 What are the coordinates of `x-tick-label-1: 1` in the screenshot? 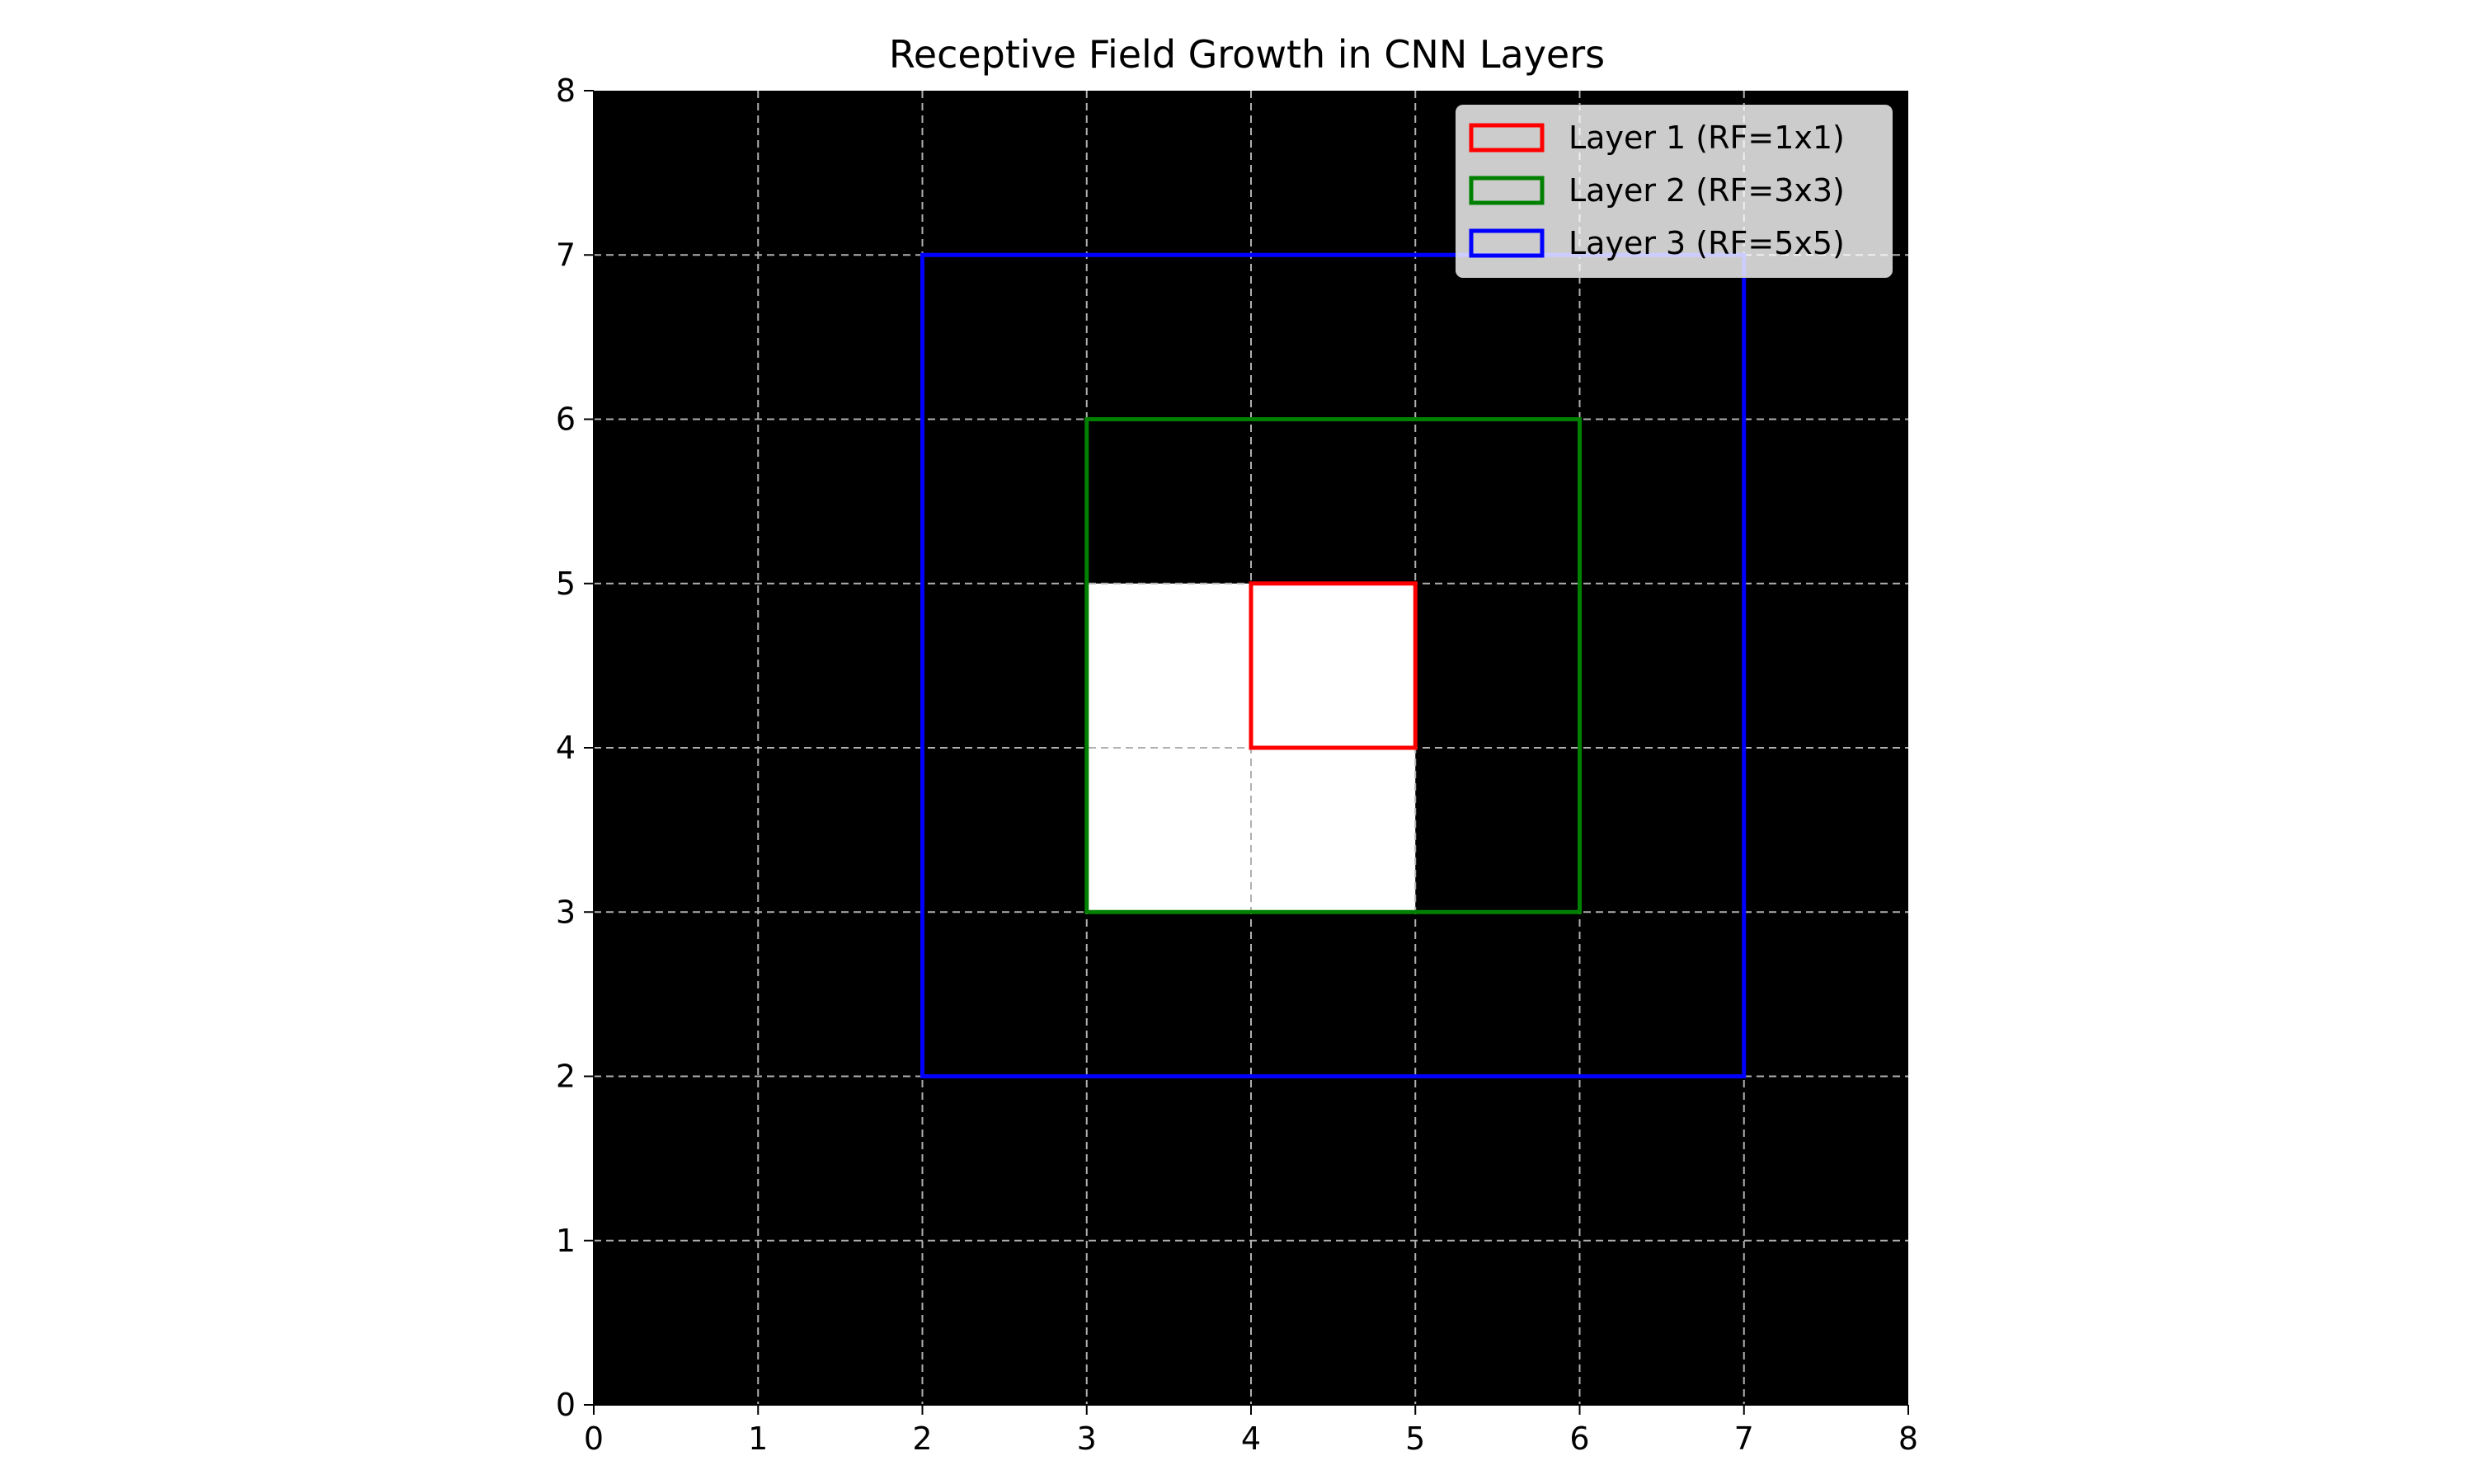 It's located at (758, 1439).